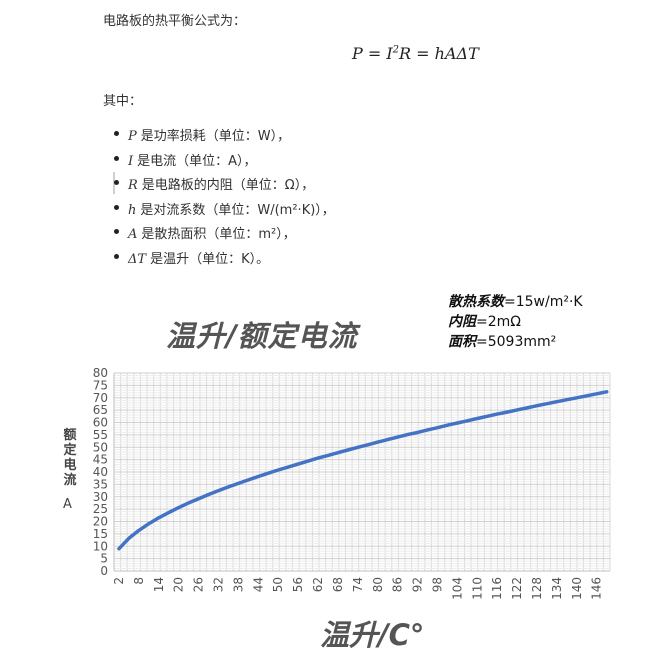 The width and height of the screenshot is (671, 672). I want to click on list-item: h 是对流系数（单位：W/(m²·K)），, so click(224, 211).